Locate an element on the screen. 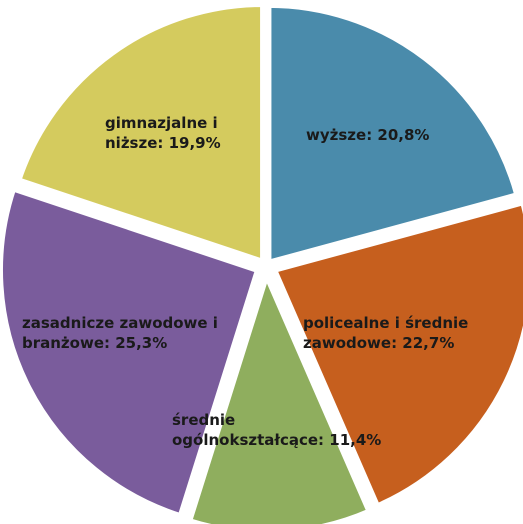 The image size is (523, 524). slice-label-line: średnie is located at coordinates (203, 420).